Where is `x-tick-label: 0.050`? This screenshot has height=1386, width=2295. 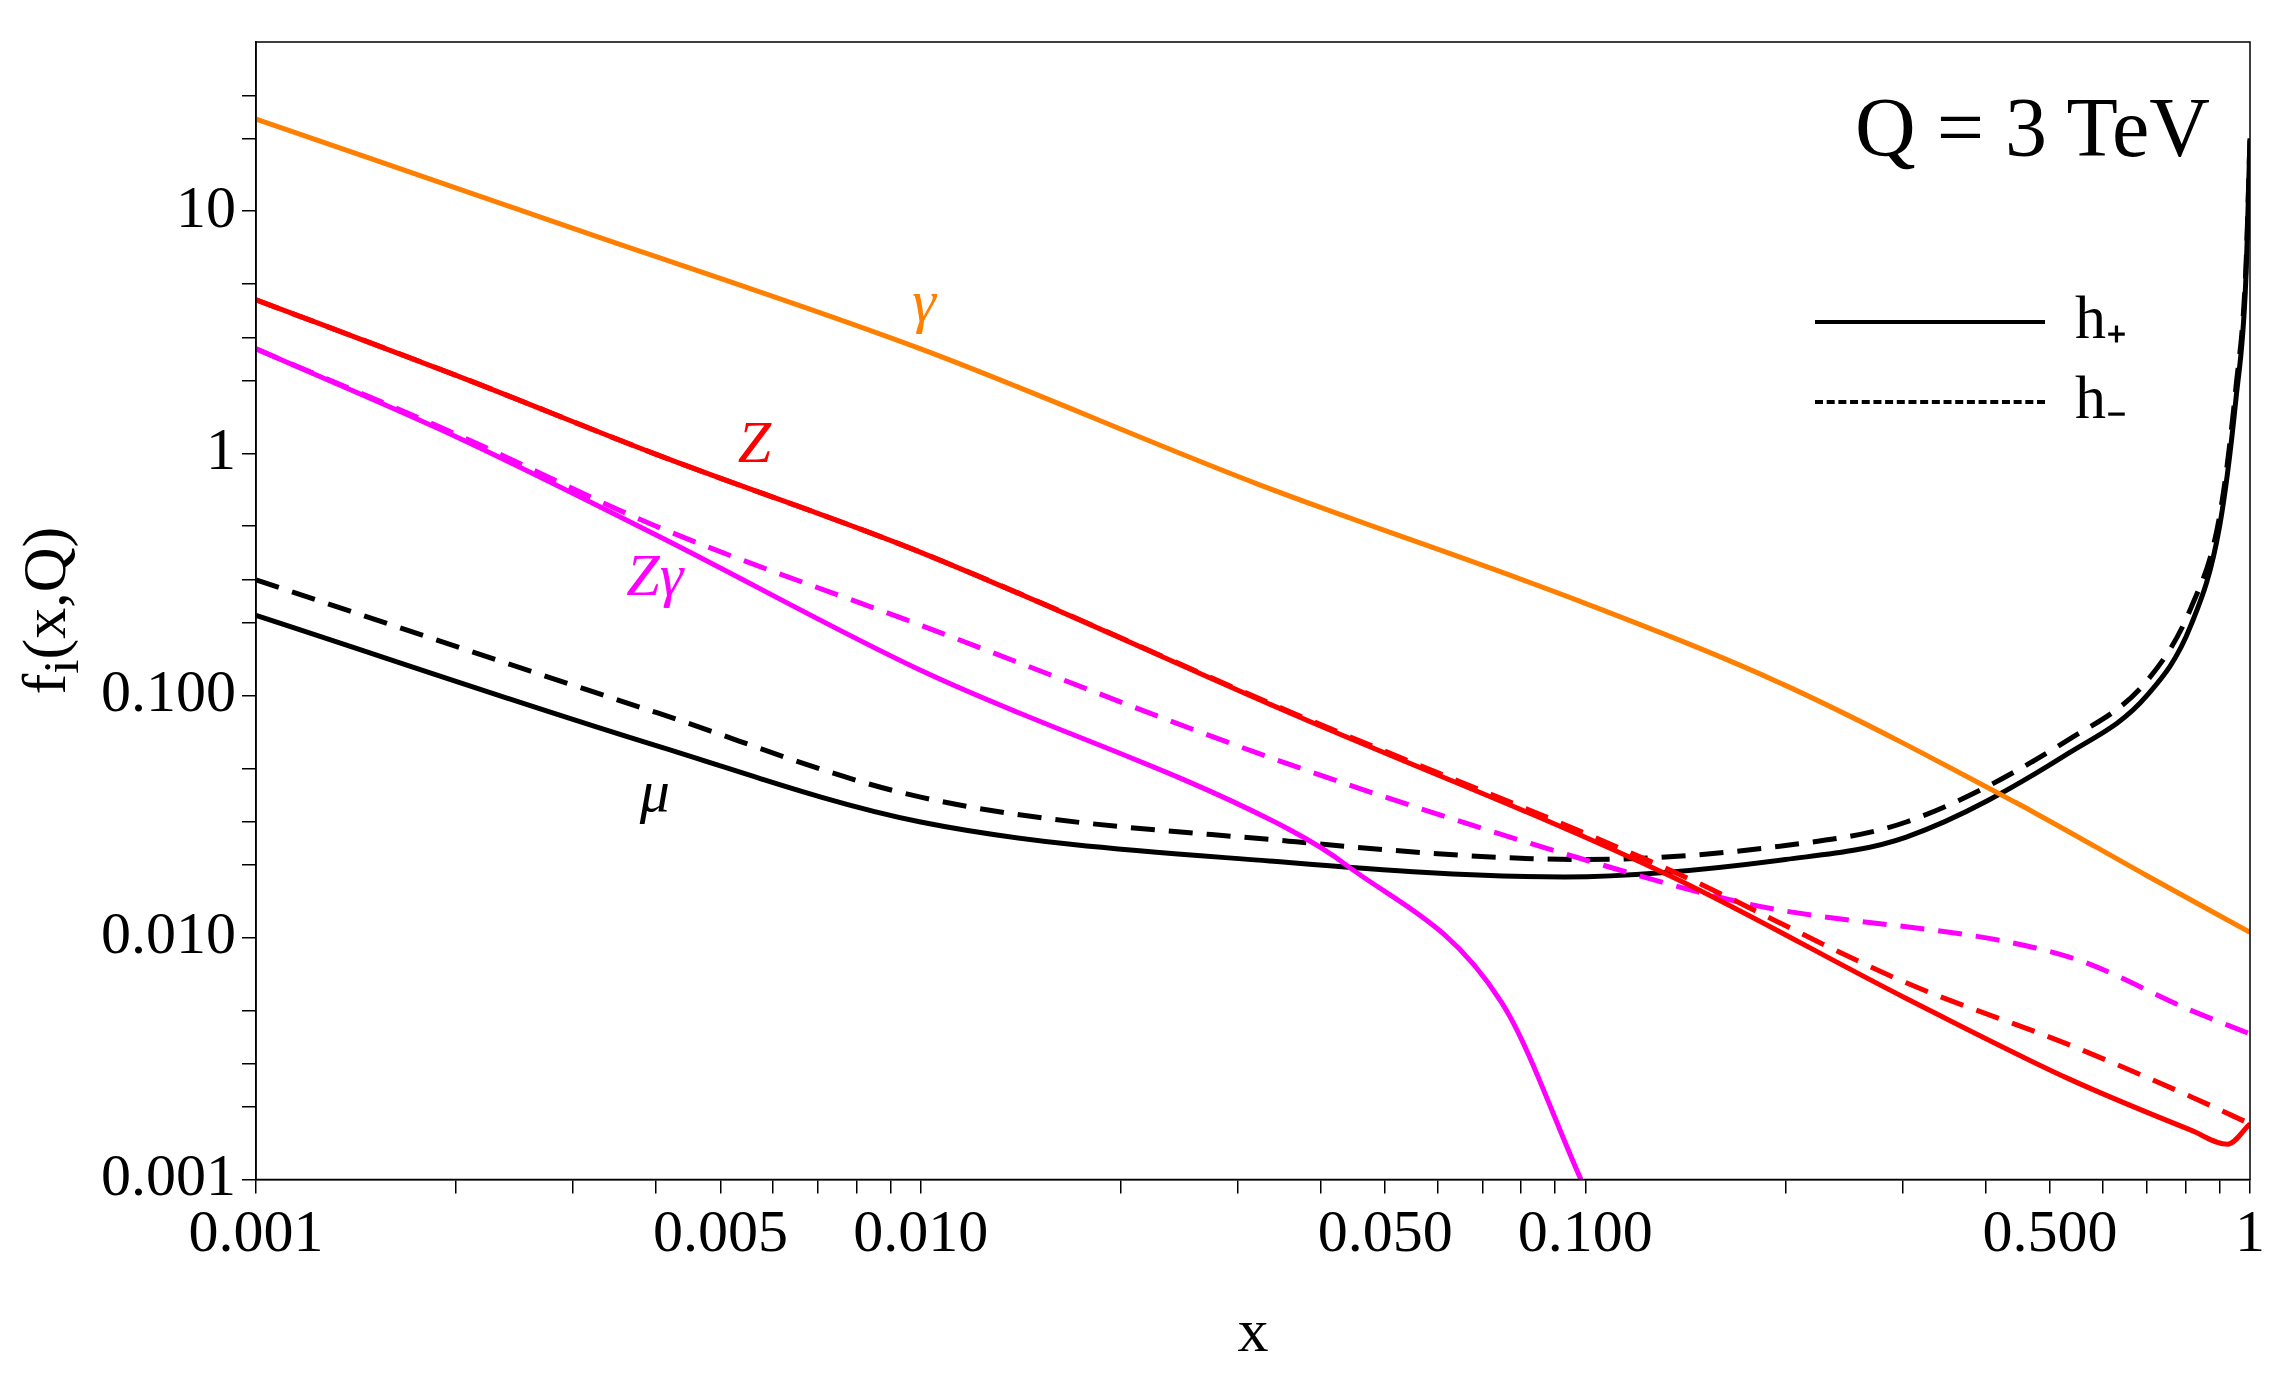
x-tick-label: 0.050 is located at coordinates (1385, 1231).